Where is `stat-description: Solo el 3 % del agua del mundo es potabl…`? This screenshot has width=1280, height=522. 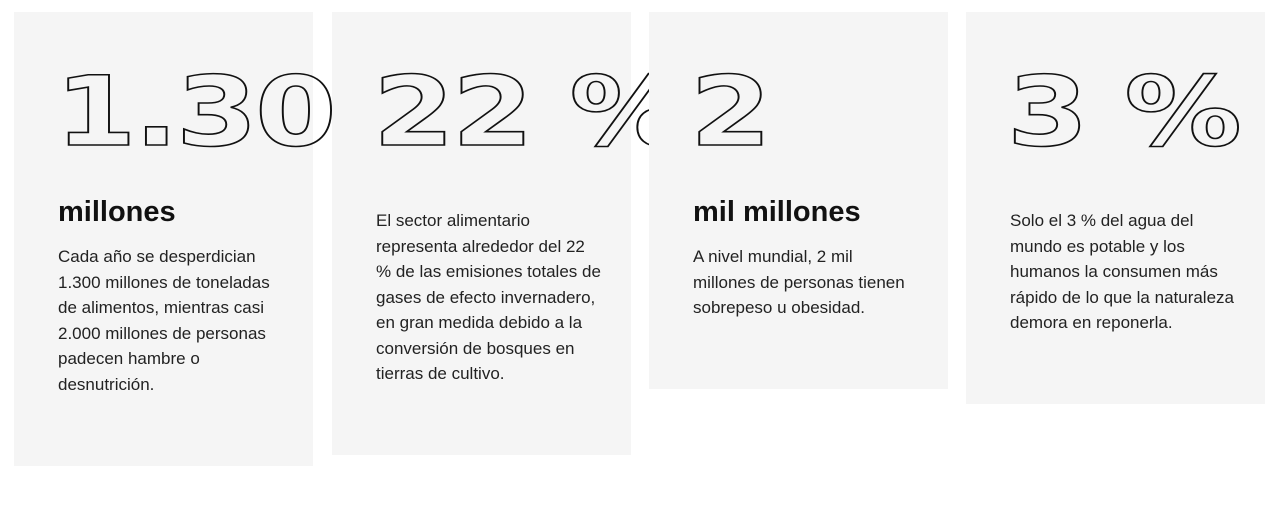 stat-description: Solo el 3 % del agua del mundo es potabl… is located at coordinates (1122, 271).